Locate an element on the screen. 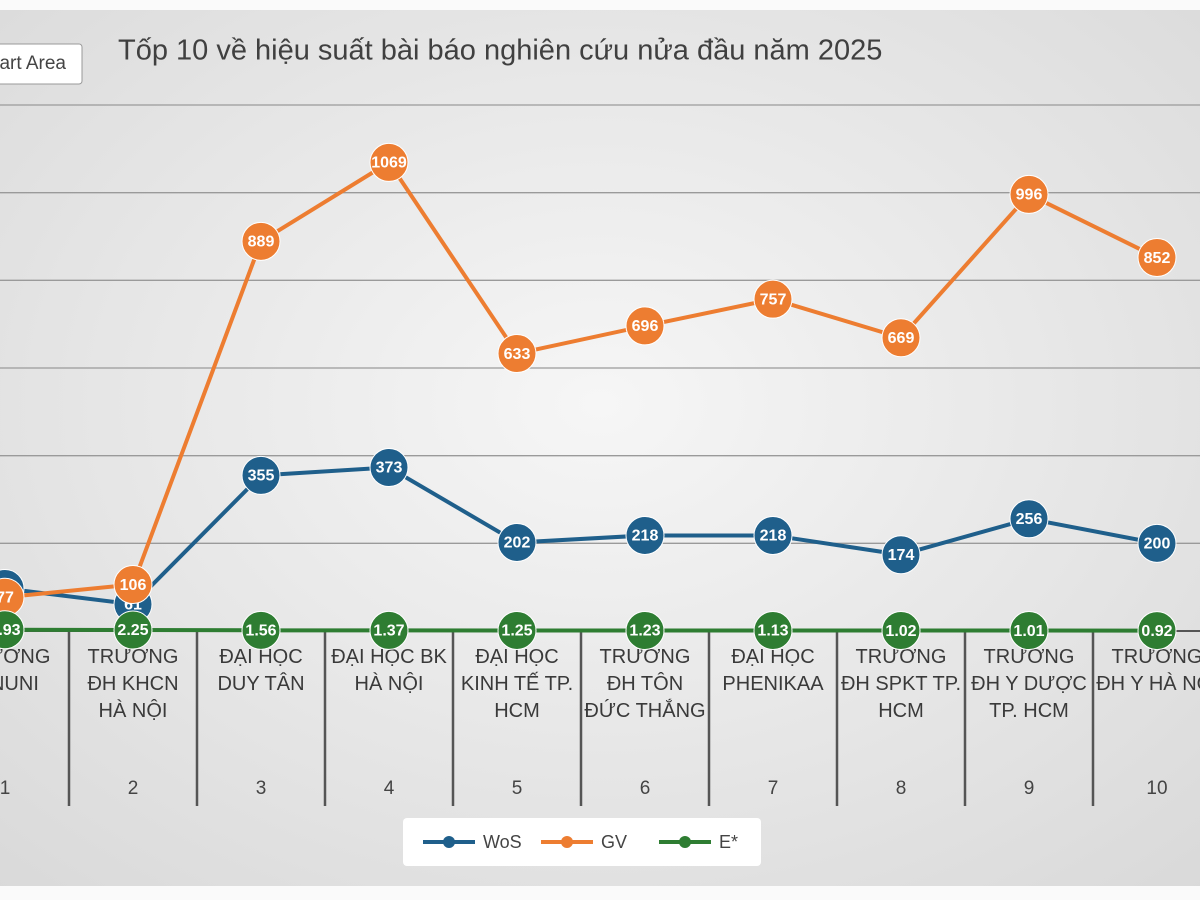 The image size is (1200, 900). value-label: 200 is located at coordinates (1157, 544).